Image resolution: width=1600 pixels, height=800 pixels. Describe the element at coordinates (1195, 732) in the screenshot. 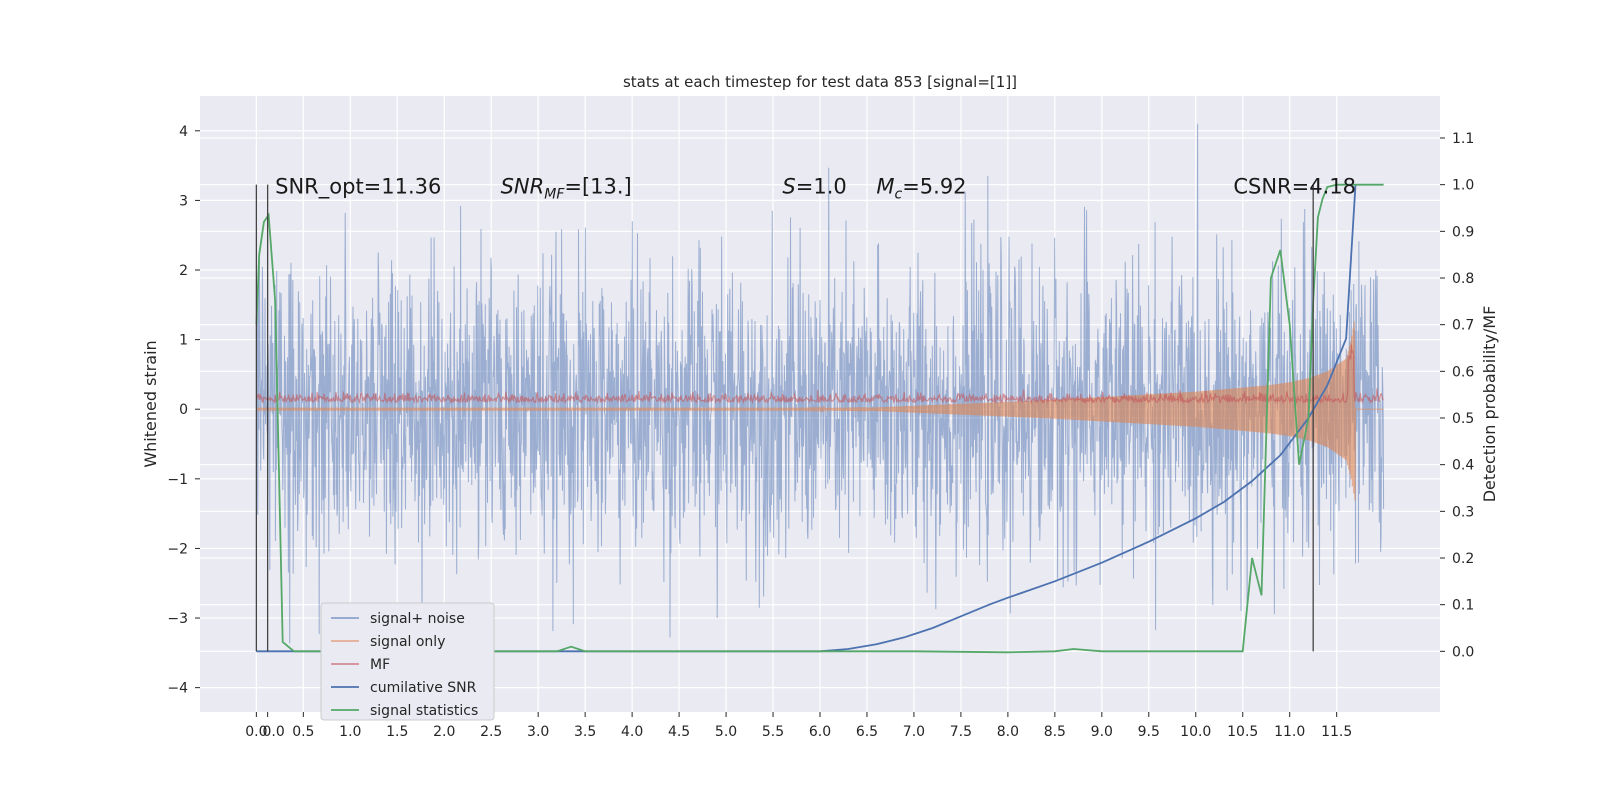

I see `x-tick-label: 10.0` at that location.